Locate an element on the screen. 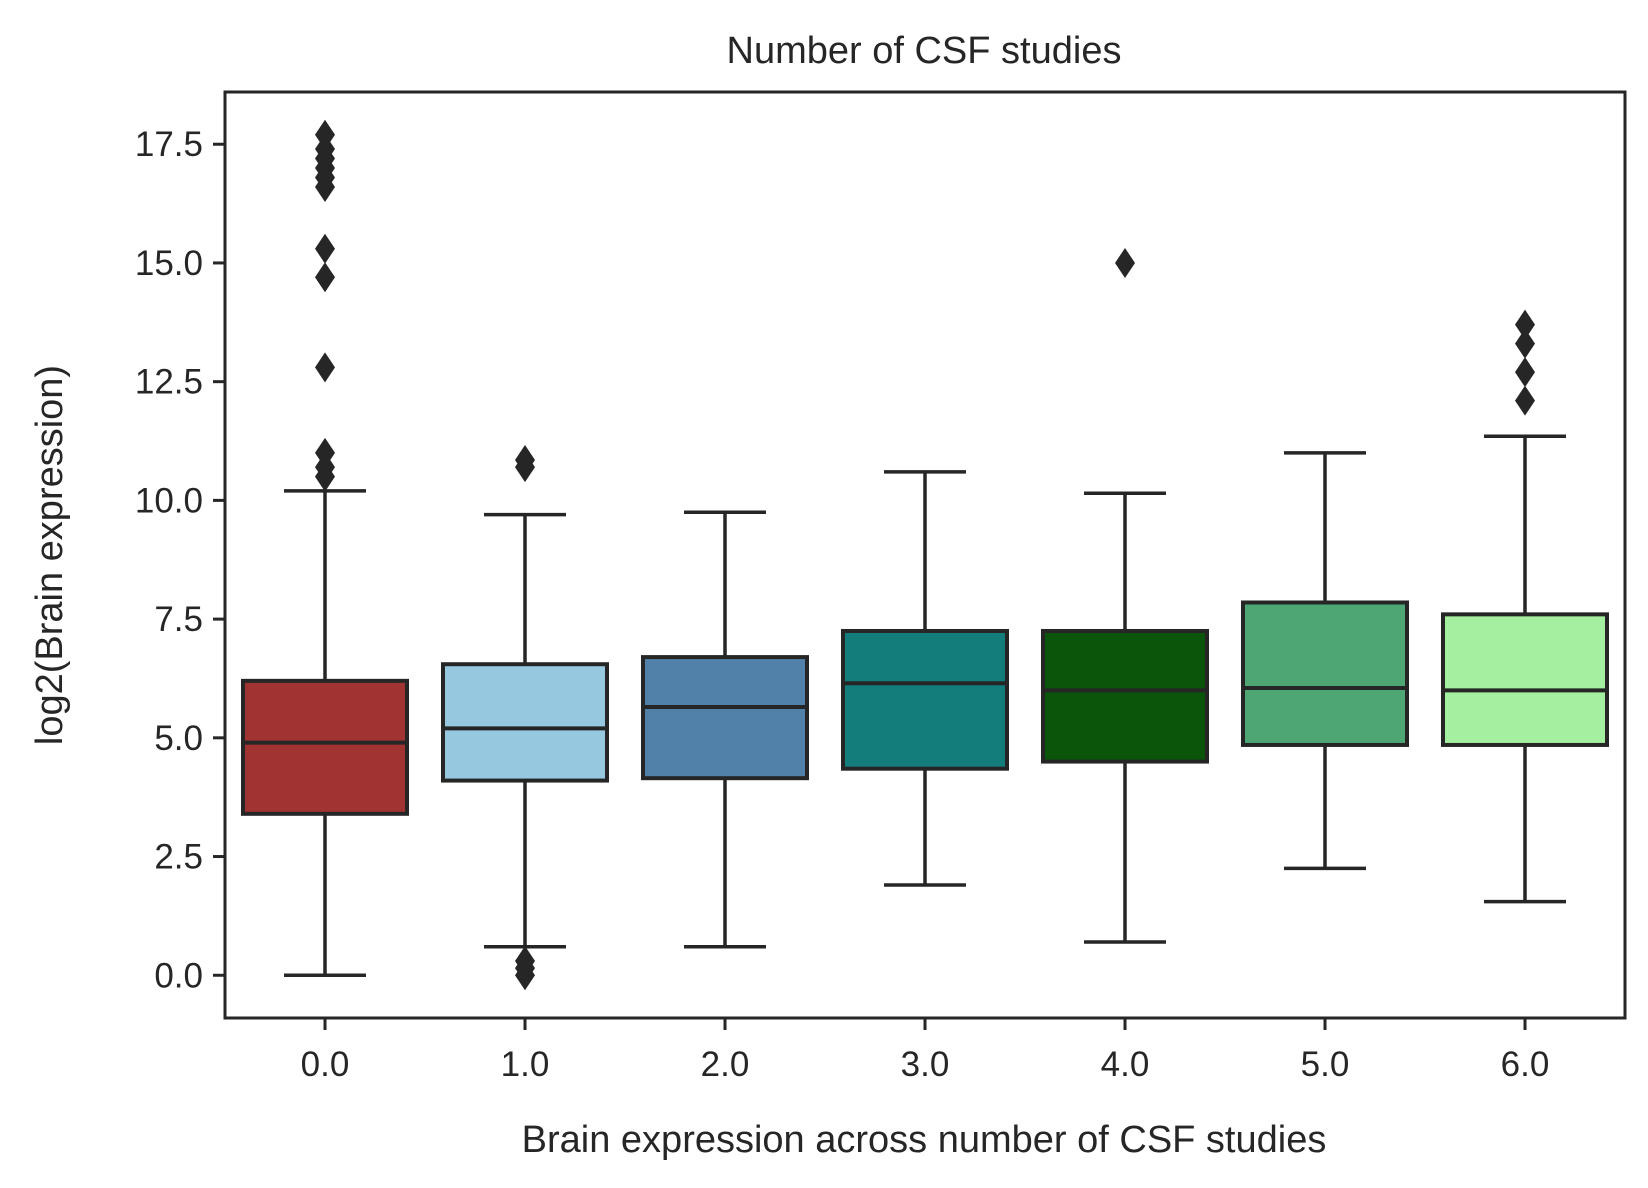 Image resolution: width=1648 pixels, height=1188 pixels. chart-title: Number of CSF studies is located at coordinates (924, 51).